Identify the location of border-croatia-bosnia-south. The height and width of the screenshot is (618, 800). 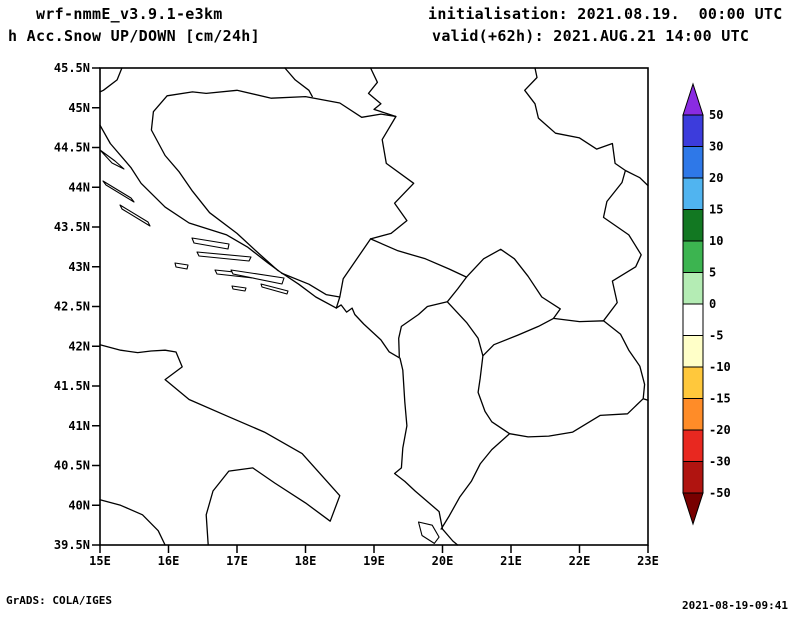
(326, 273).